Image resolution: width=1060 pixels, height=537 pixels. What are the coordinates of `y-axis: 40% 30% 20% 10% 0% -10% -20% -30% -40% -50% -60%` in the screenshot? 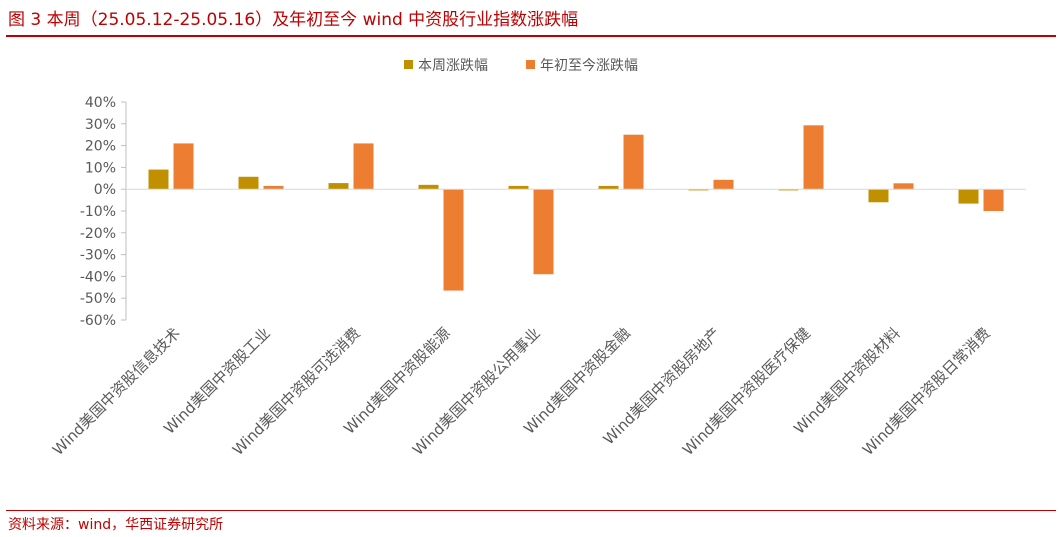 It's located at (103, 212).